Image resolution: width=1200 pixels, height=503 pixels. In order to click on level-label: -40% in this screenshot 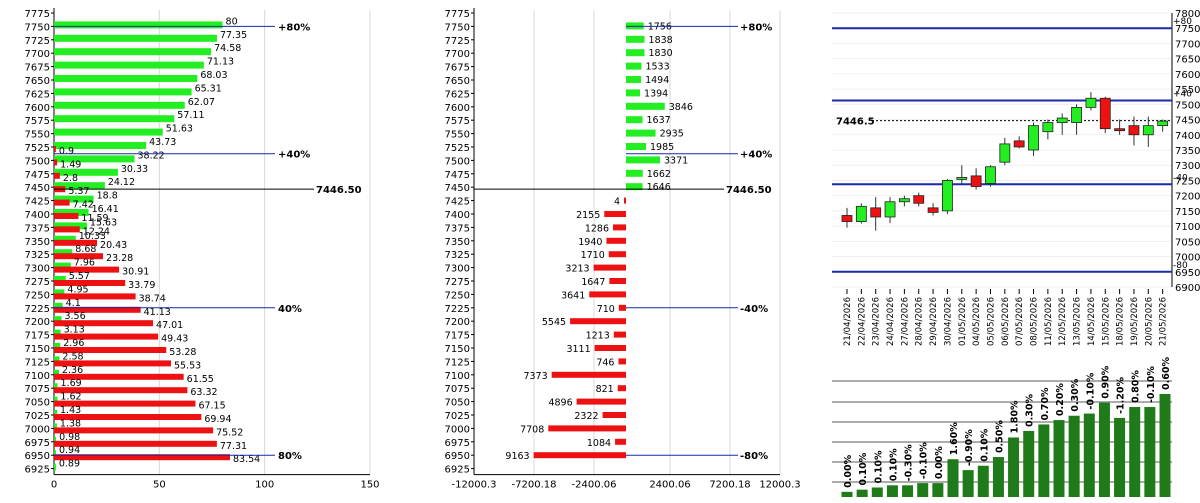, I will do `click(754, 309)`.